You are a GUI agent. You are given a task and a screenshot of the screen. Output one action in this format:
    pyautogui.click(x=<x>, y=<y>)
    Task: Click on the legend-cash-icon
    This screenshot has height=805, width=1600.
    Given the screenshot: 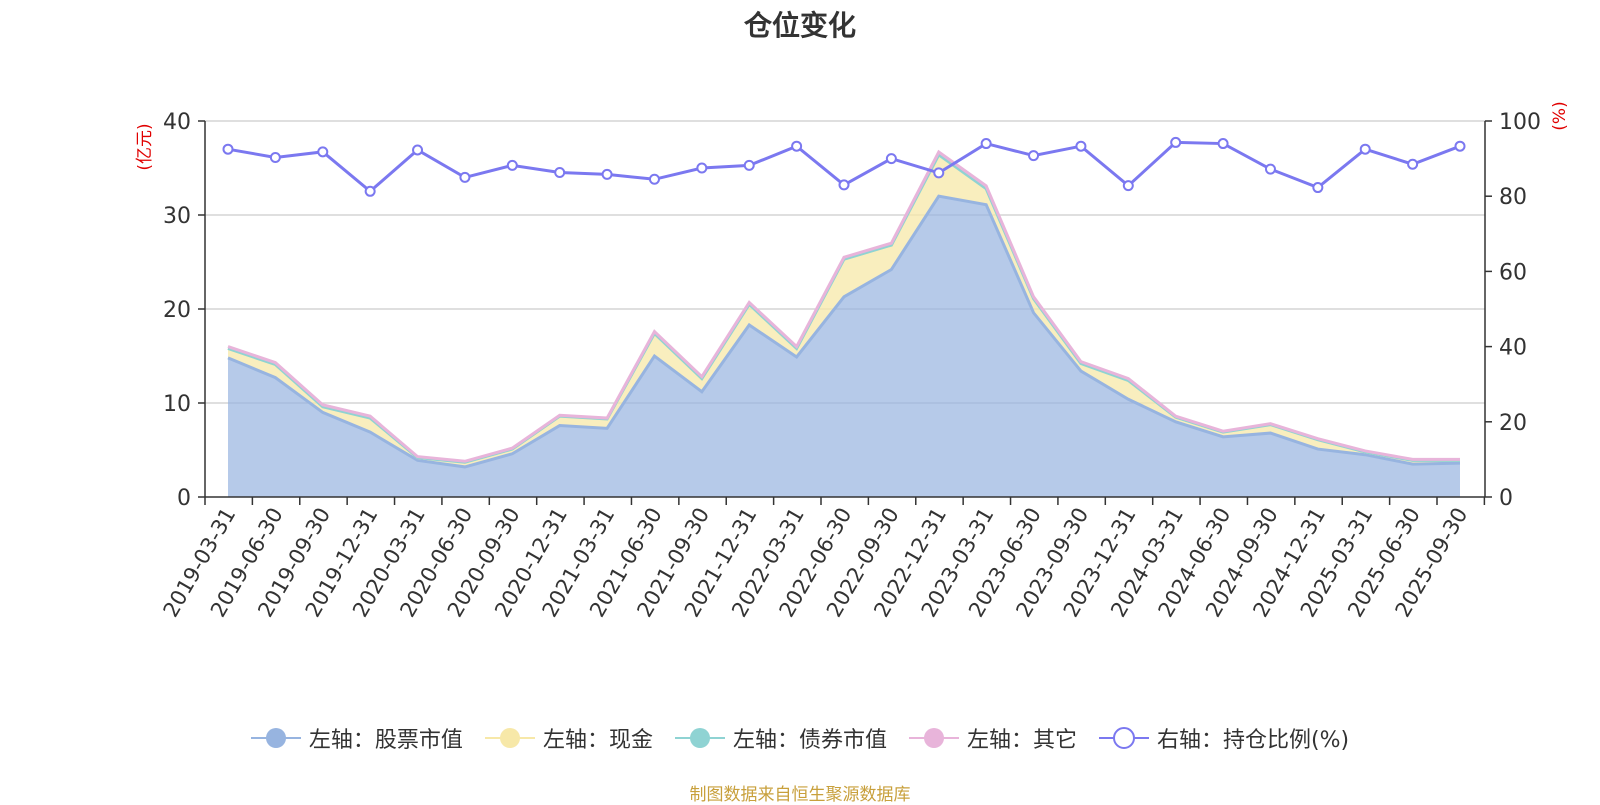 What is the action you would take?
    pyautogui.click(x=509, y=738)
    